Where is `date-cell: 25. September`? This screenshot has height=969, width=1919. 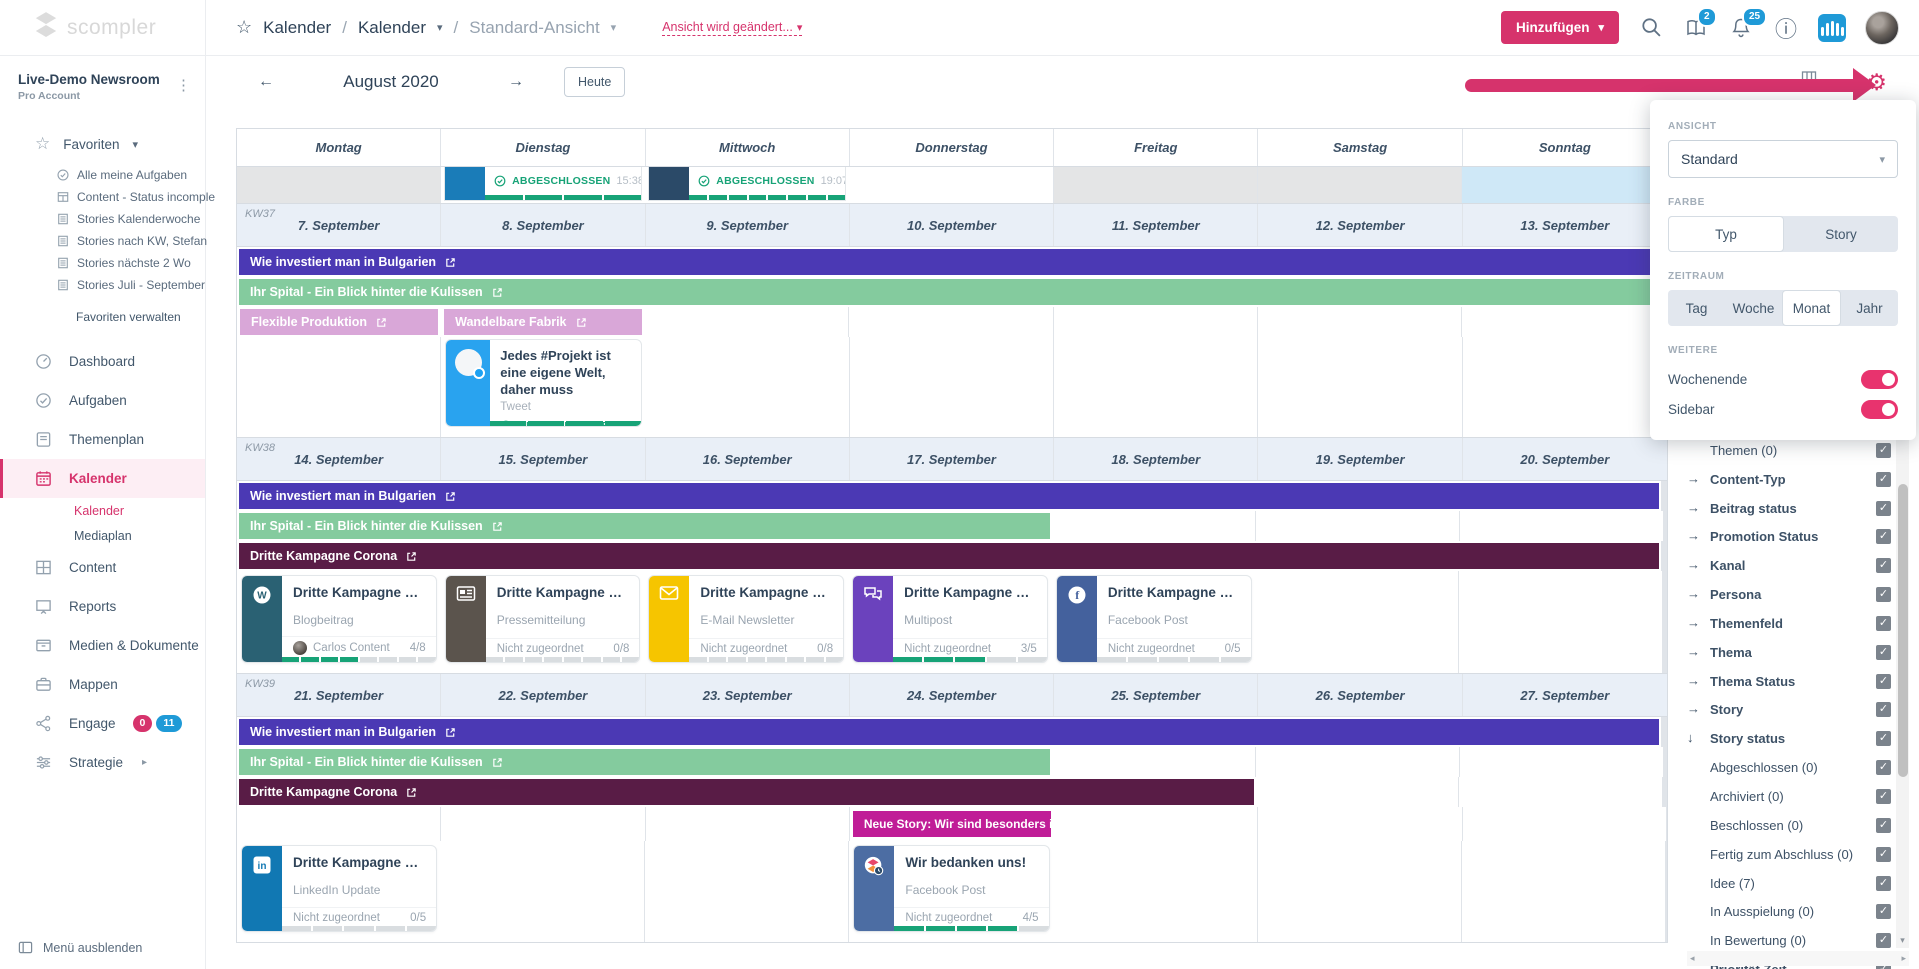
date-cell: 25. September is located at coordinates (1156, 695).